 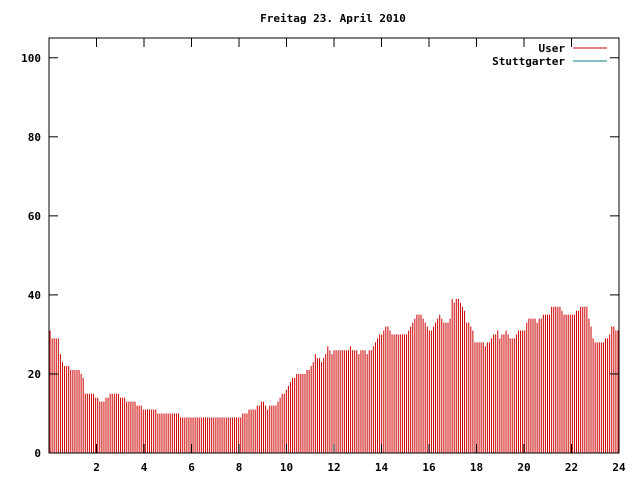 I want to click on x-tick-label-14: 14, so click(x=382, y=467).